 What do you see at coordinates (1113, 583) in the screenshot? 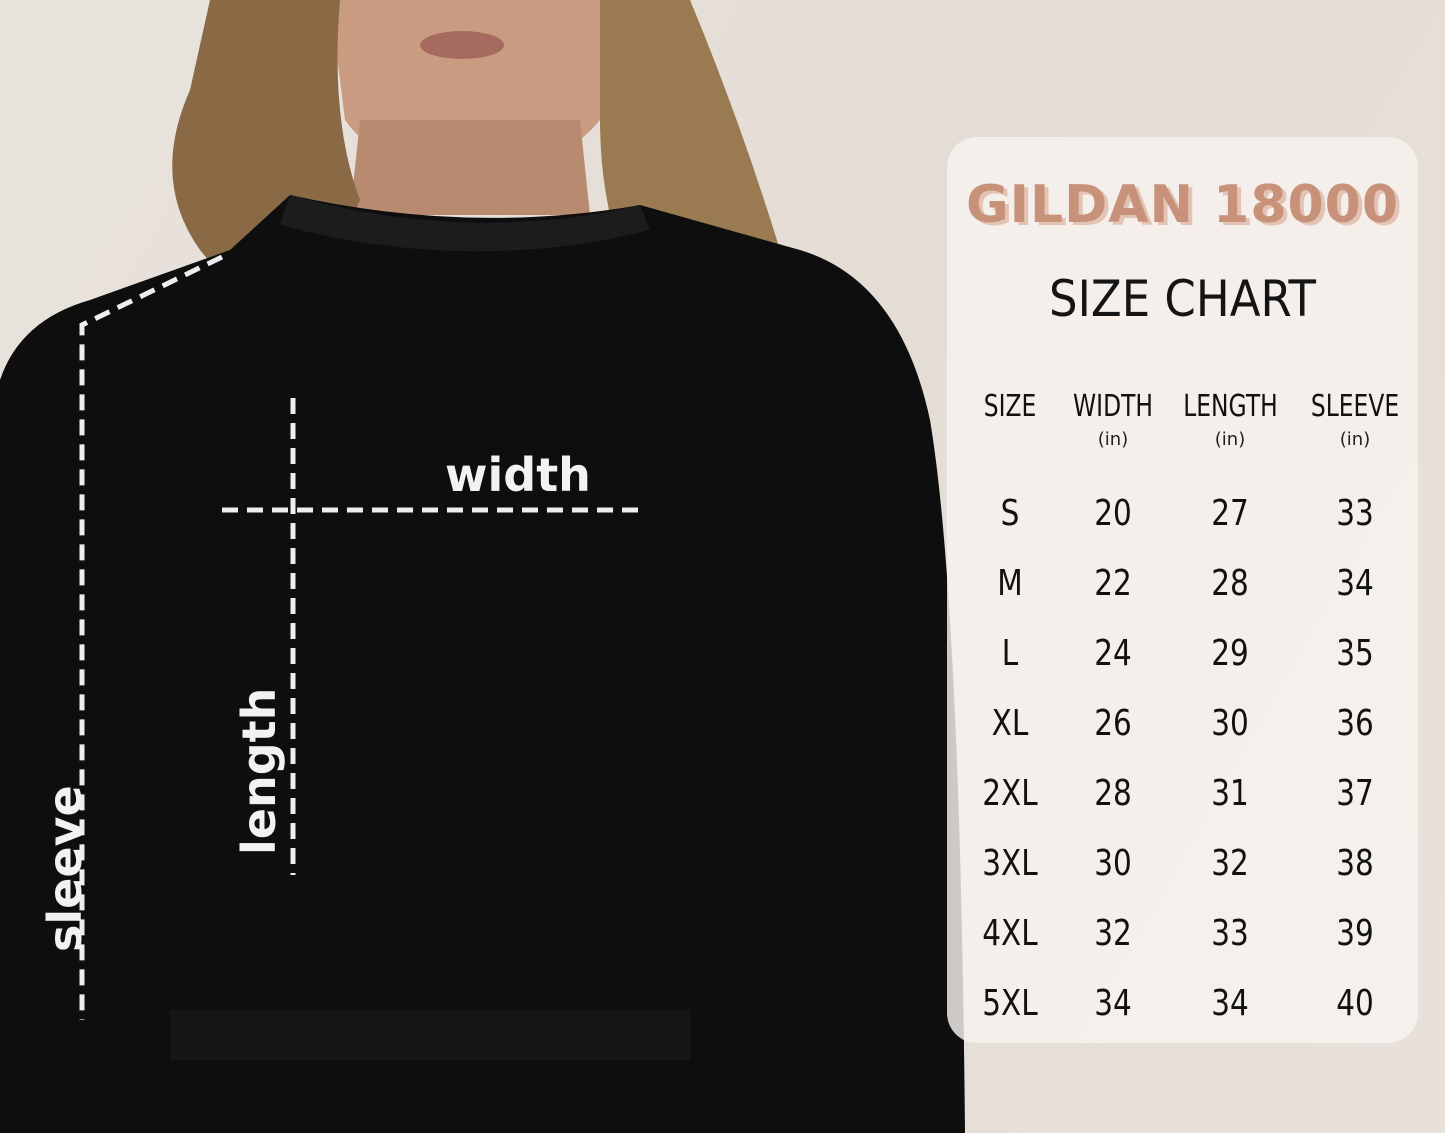
I see `measurement-cell: 22` at bounding box center [1113, 583].